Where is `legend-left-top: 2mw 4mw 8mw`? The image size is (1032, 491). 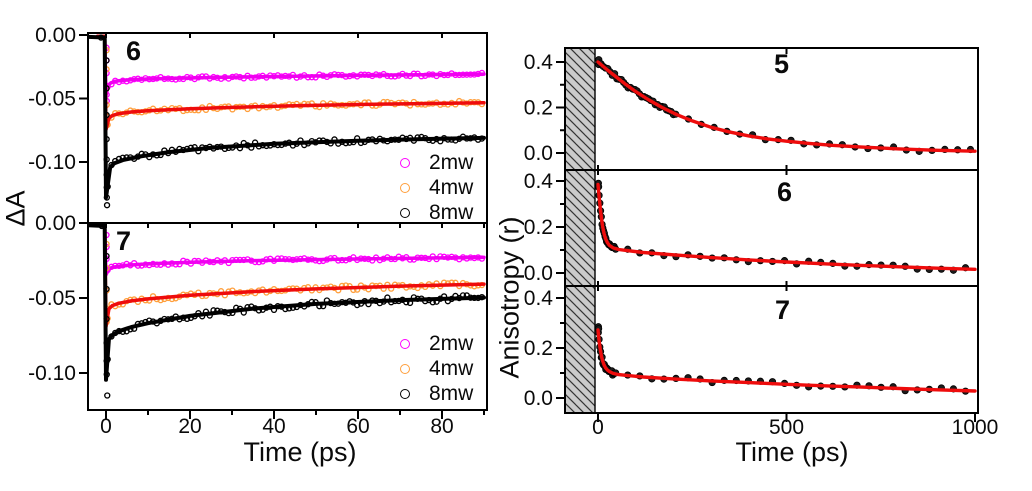 legend-left-top: 2mw 4mw 8mw is located at coordinates (432, 187).